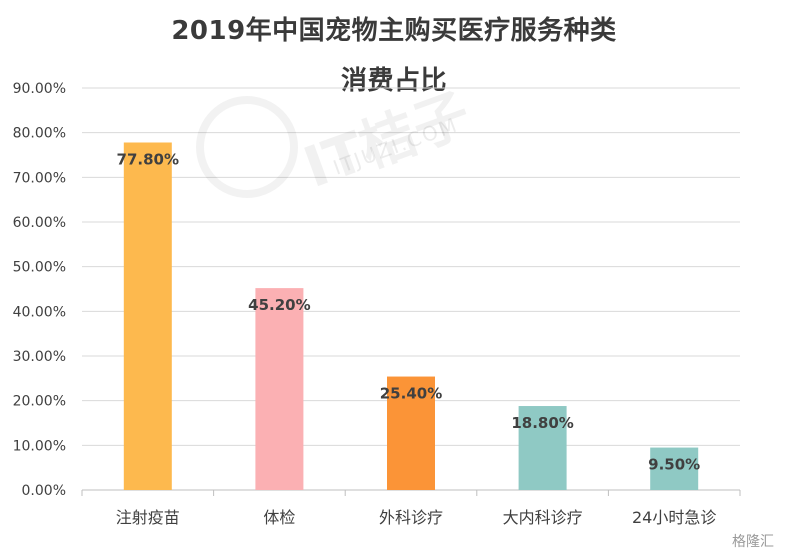  What do you see at coordinates (39, 223) in the screenshot?
I see `y-tick-label: 60.00%` at bounding box center [39, 223].